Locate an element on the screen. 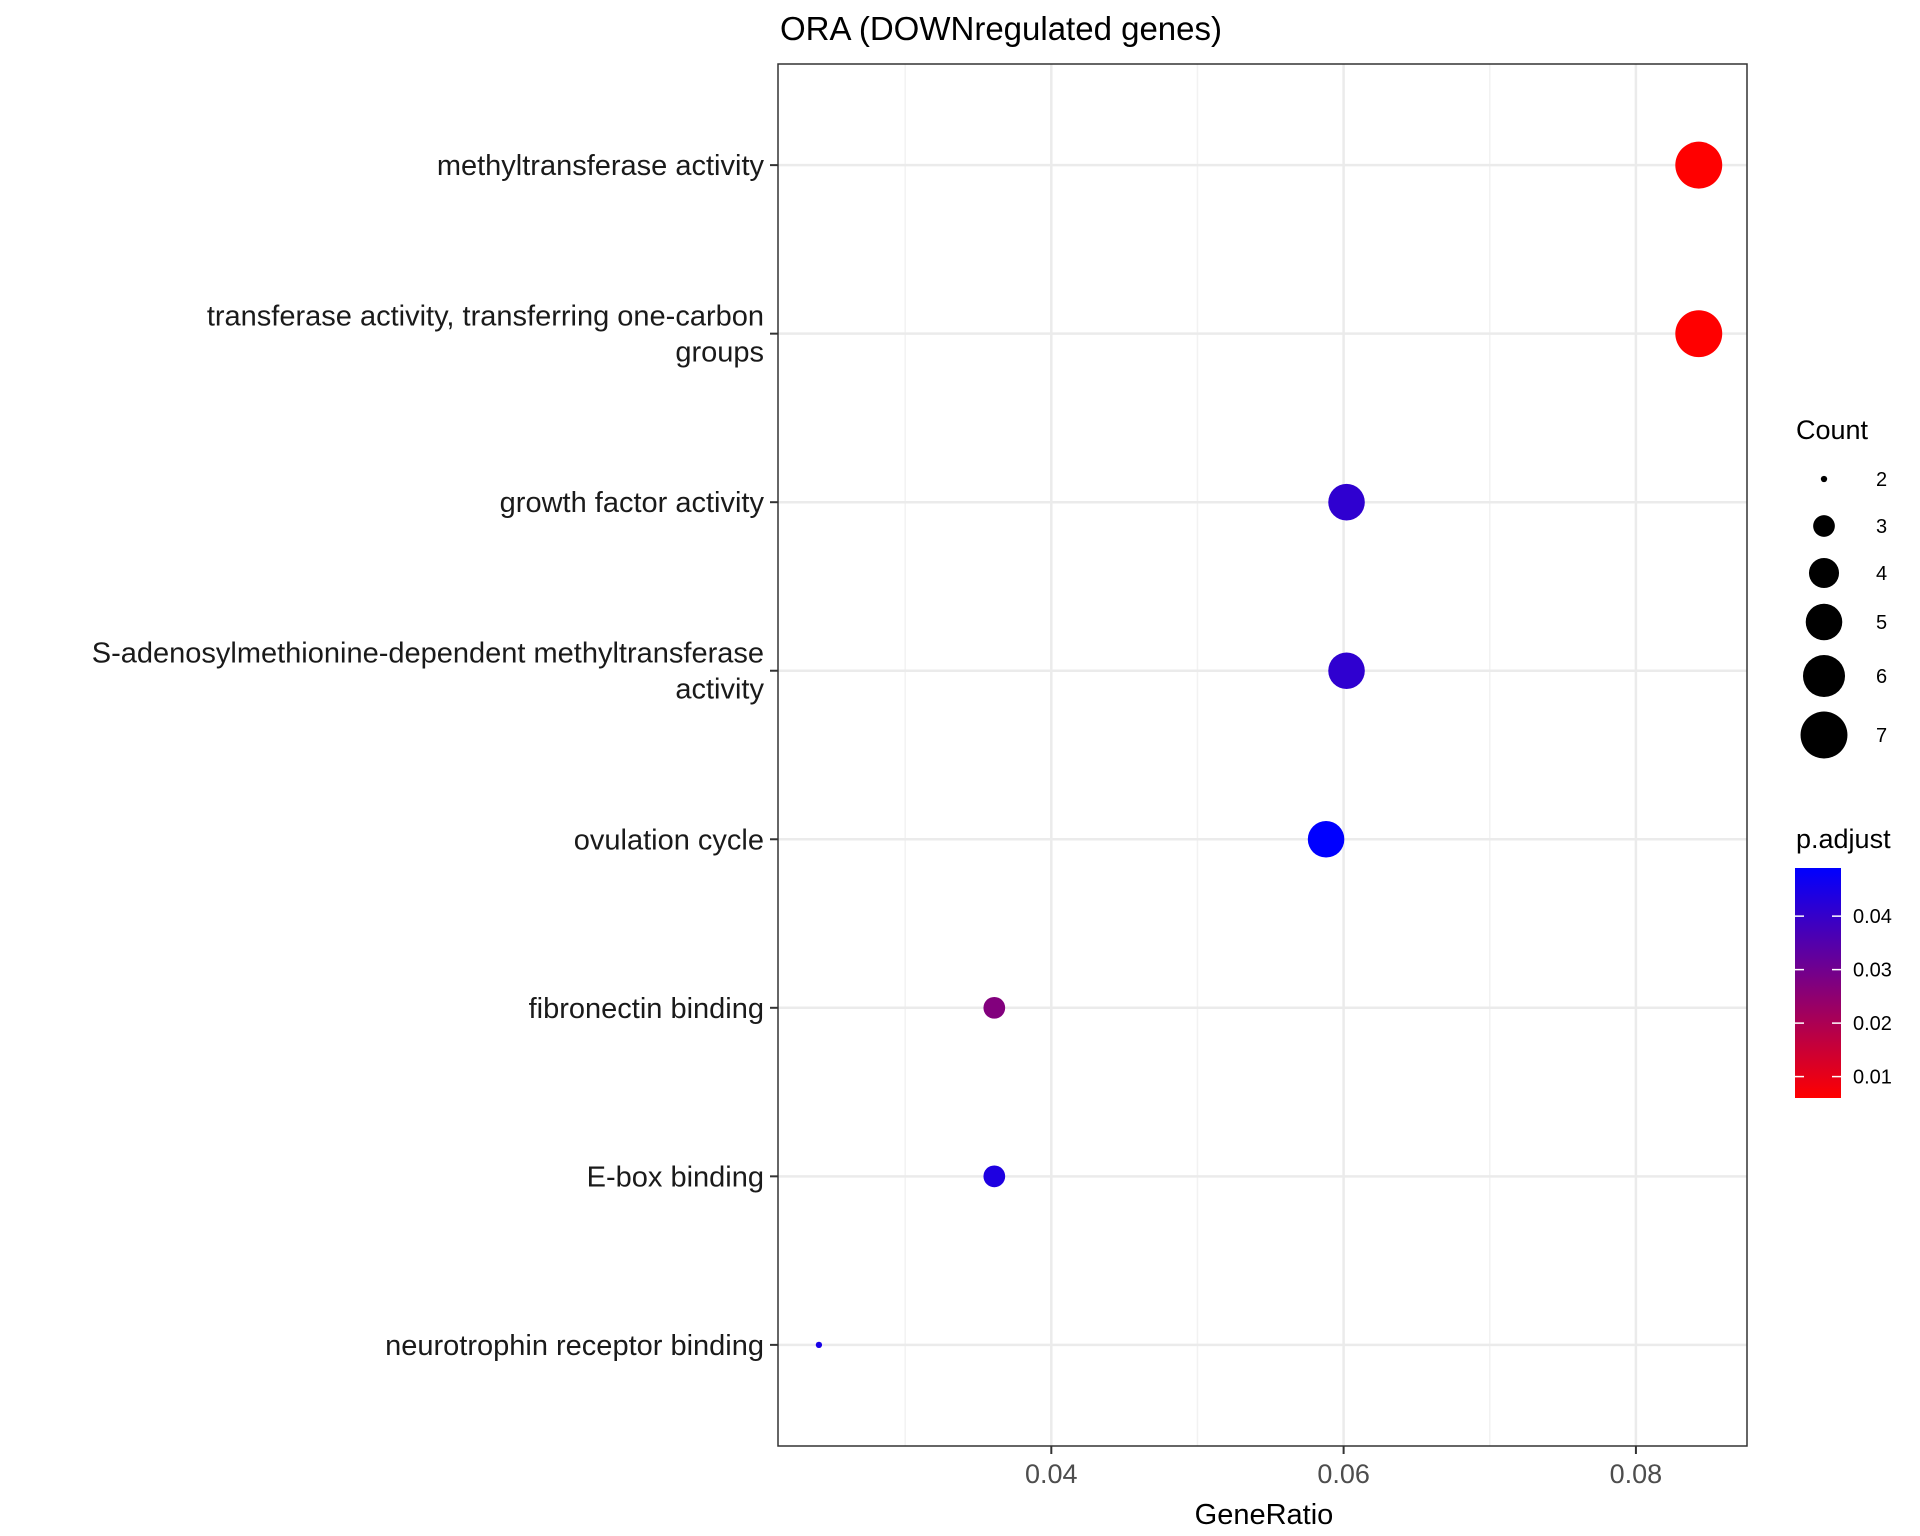 The height and width of the screenshot is (1536, 1920). y-axis-label: growth factor activity is located at coordinates (632, 503).